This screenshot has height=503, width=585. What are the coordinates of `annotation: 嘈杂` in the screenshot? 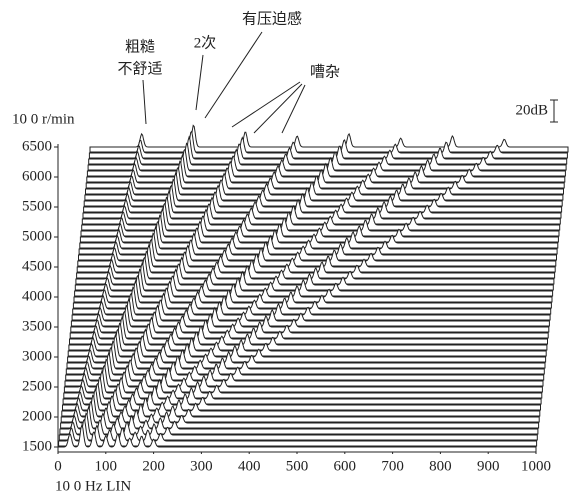 It's located at (325, 71).